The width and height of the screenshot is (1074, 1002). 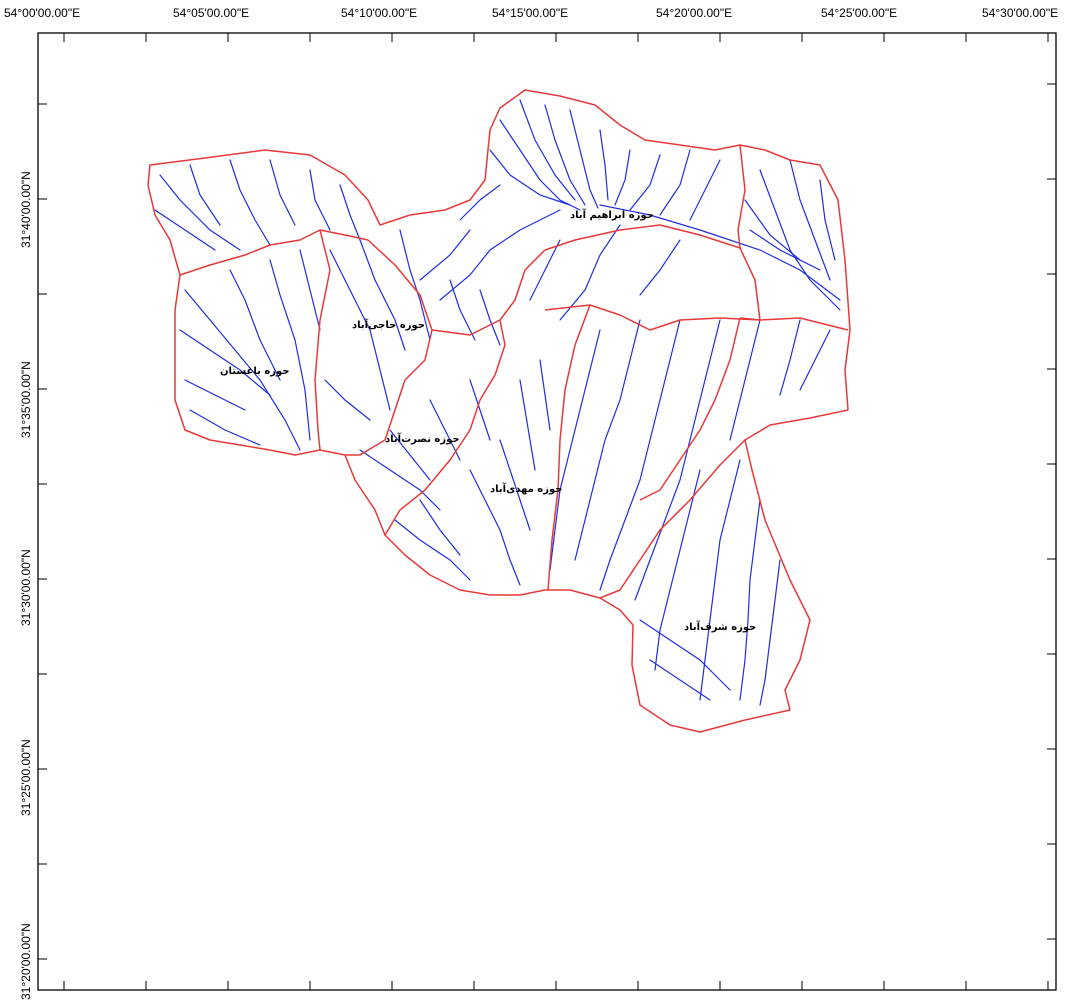 What do you see at coordinates (1020, 13) in the screenshot?
I see `lon-label: 54°30'00.00"E` at bounding box center [1020, 13].